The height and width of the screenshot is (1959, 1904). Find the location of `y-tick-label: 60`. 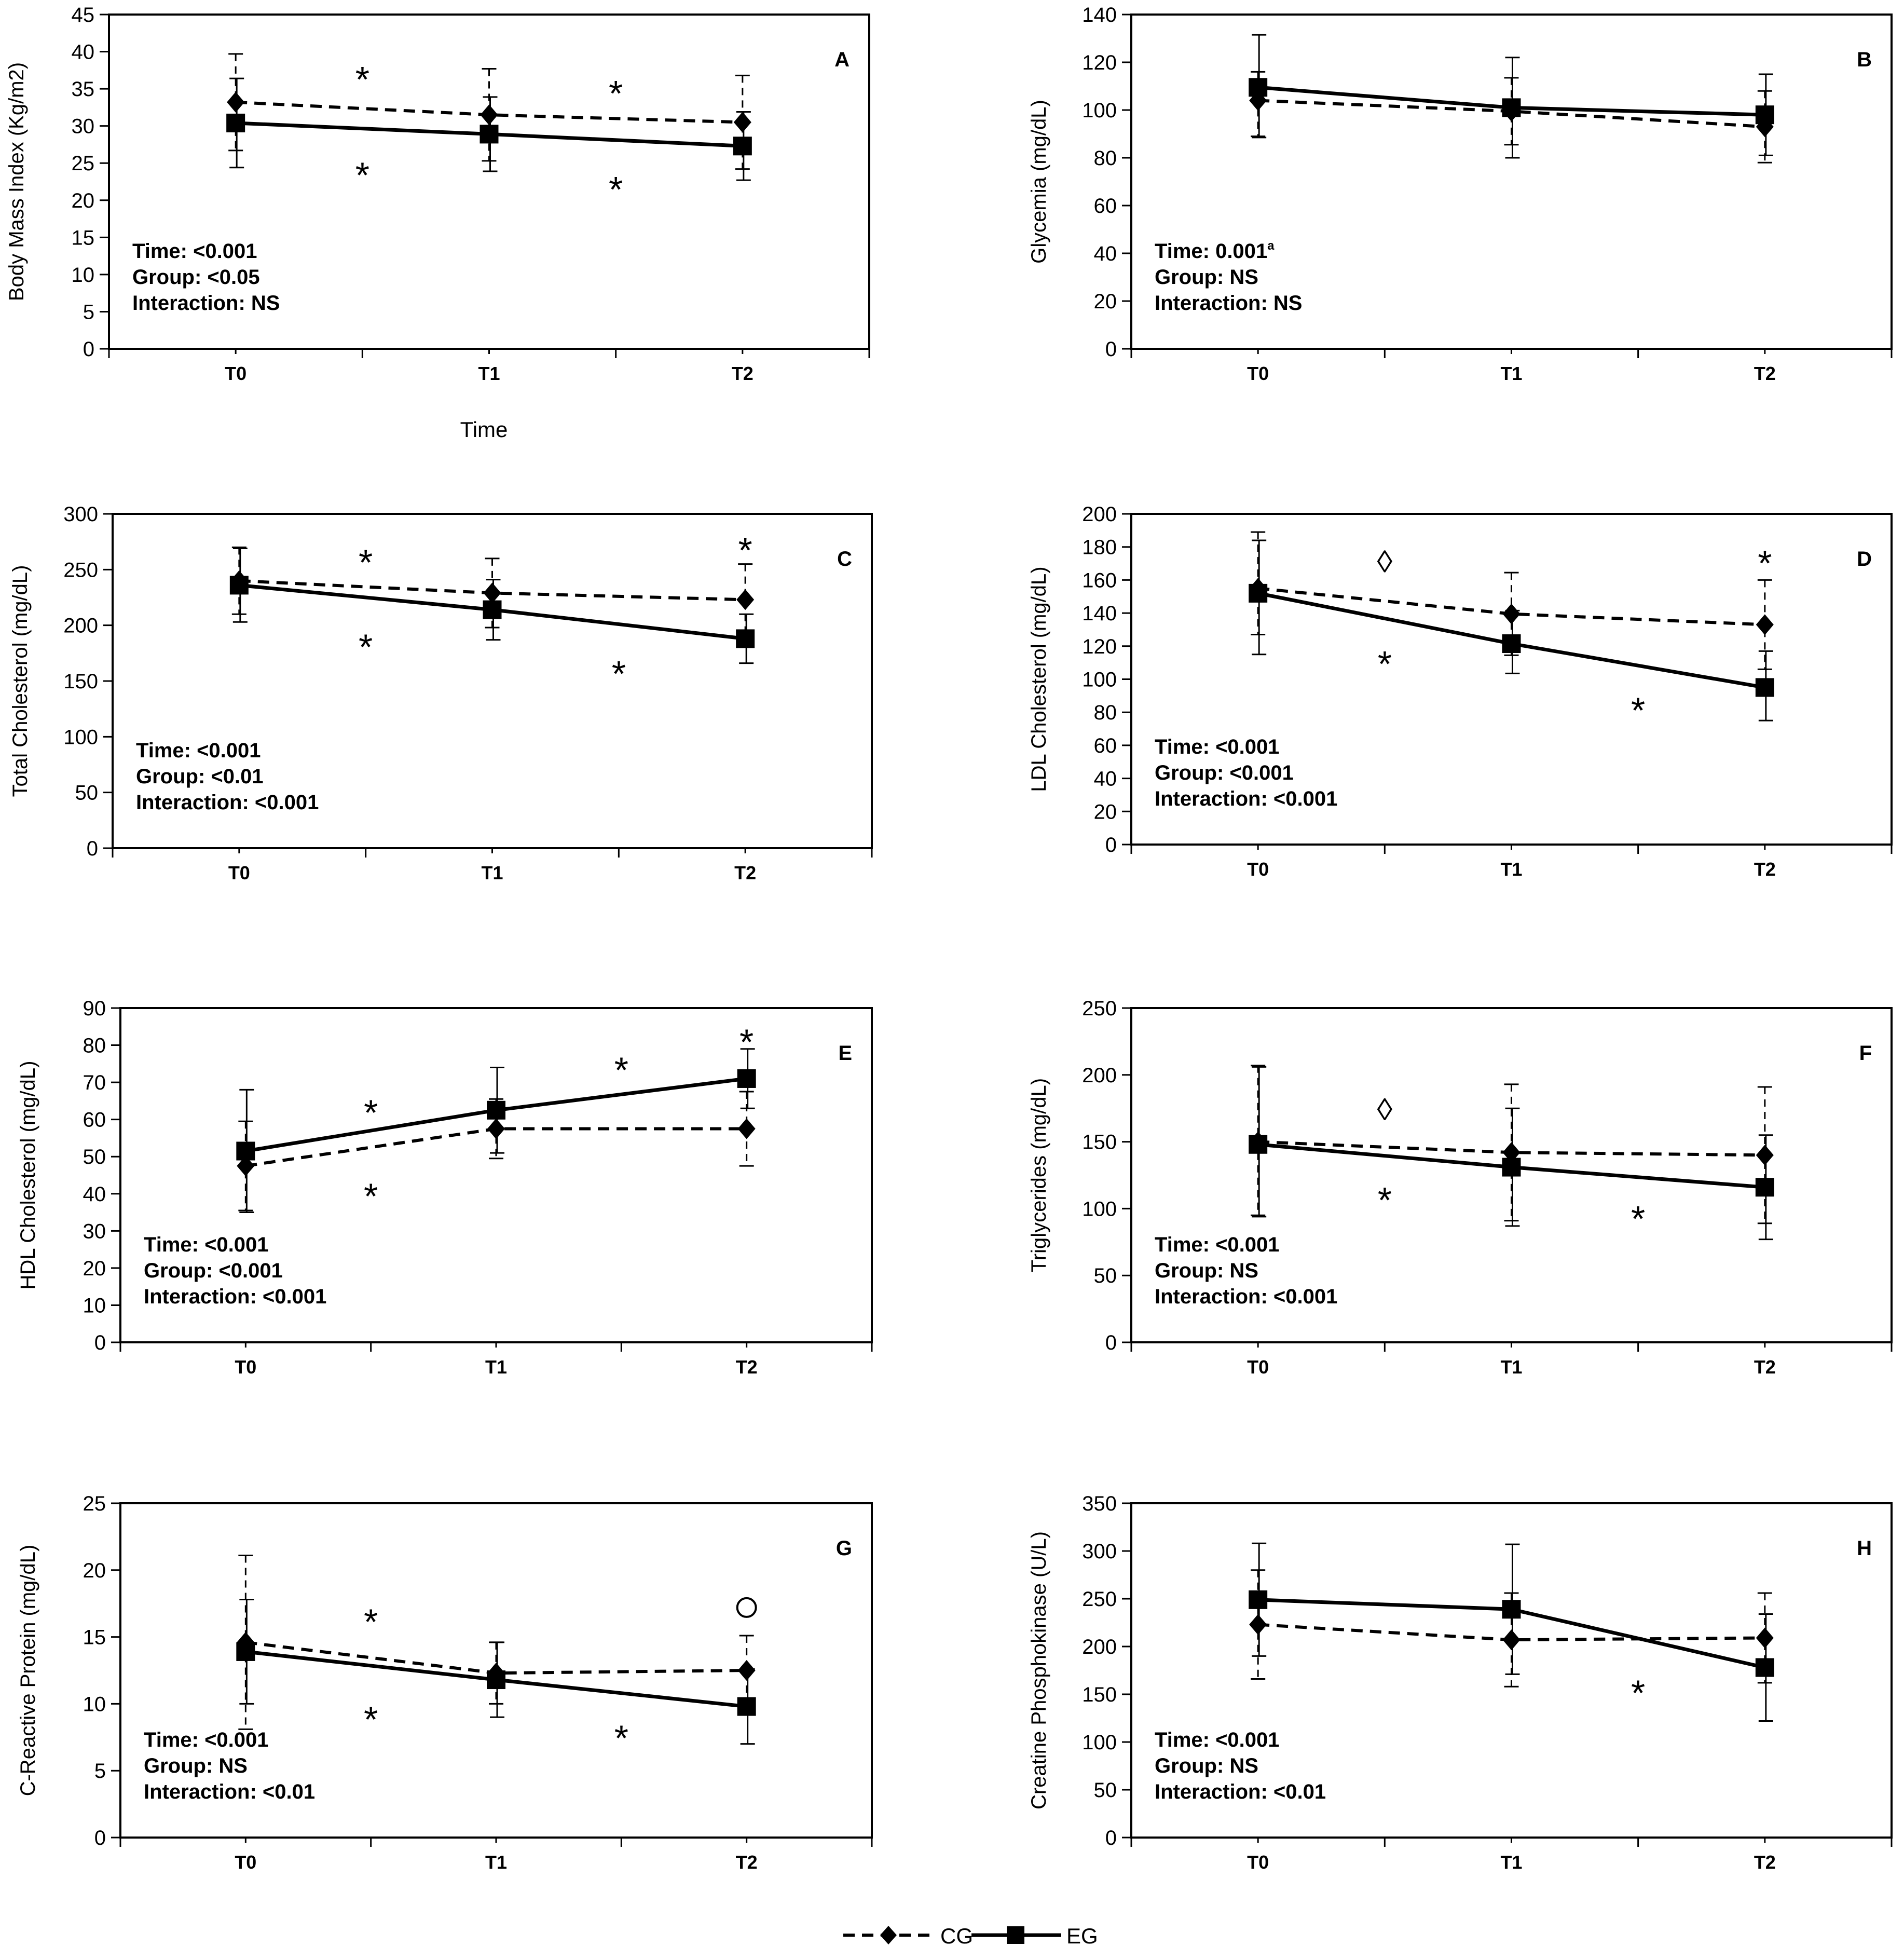

y-tick-label: 60 is located at coordinates (1105, 206).